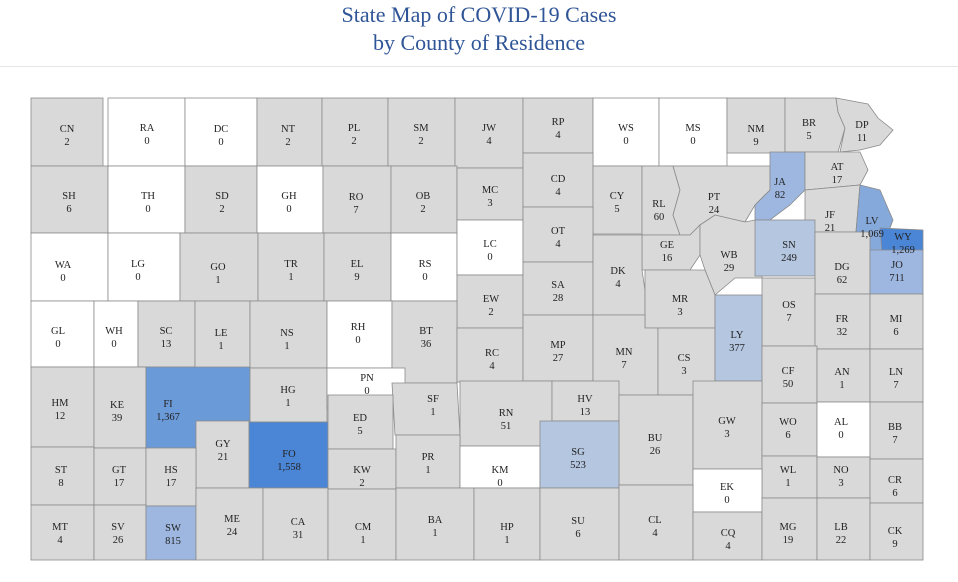  Describe the element at coordinates (171, 477) in the screenshot. I see `county-hs` at that location.